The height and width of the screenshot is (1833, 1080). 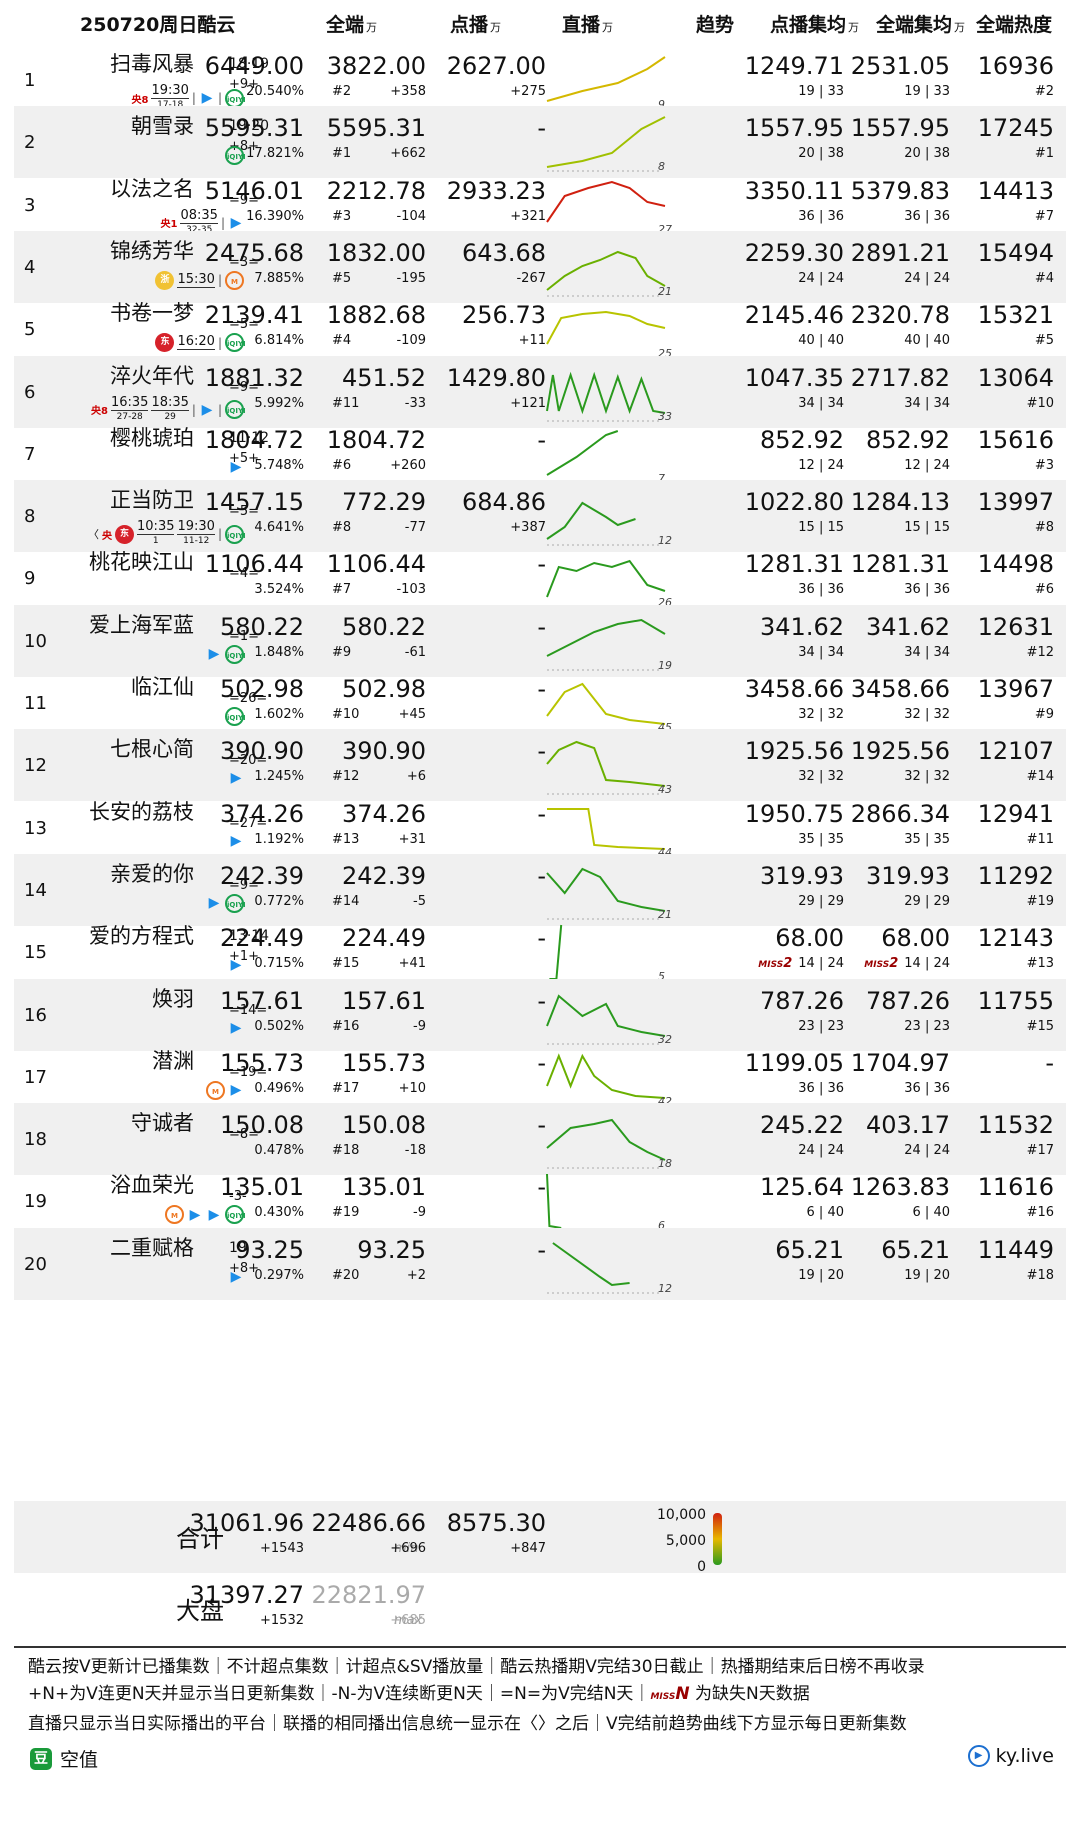 What do you see at coordinates (412, 1088) in the screenshot?
I see `vod-diff: +10` at bounding box center [412, 1088].